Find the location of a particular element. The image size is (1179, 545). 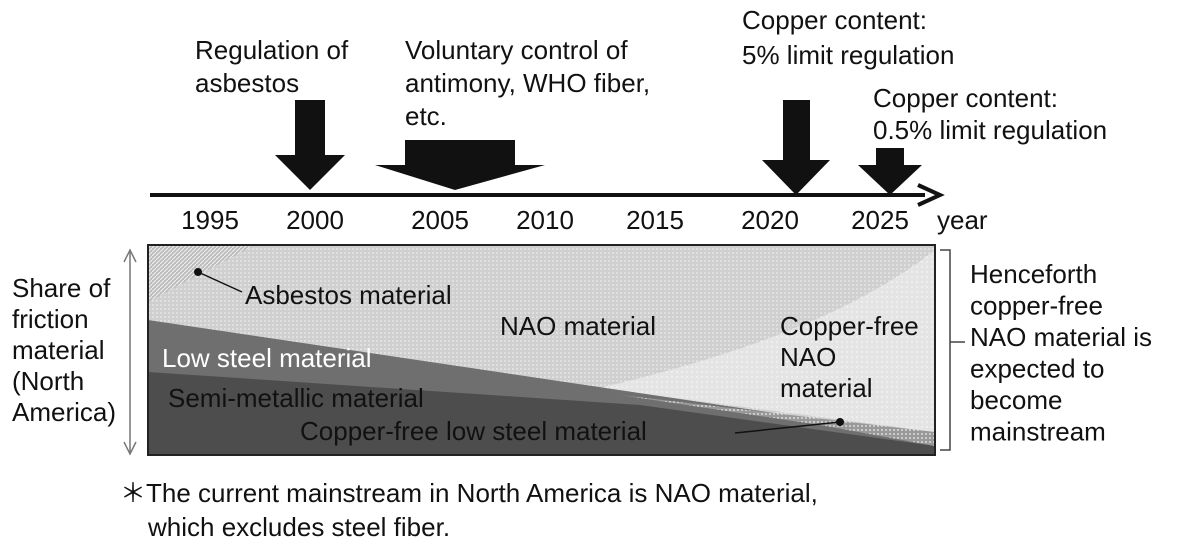

outlook-label: NAO material is is located at coordinates (1061, 337).